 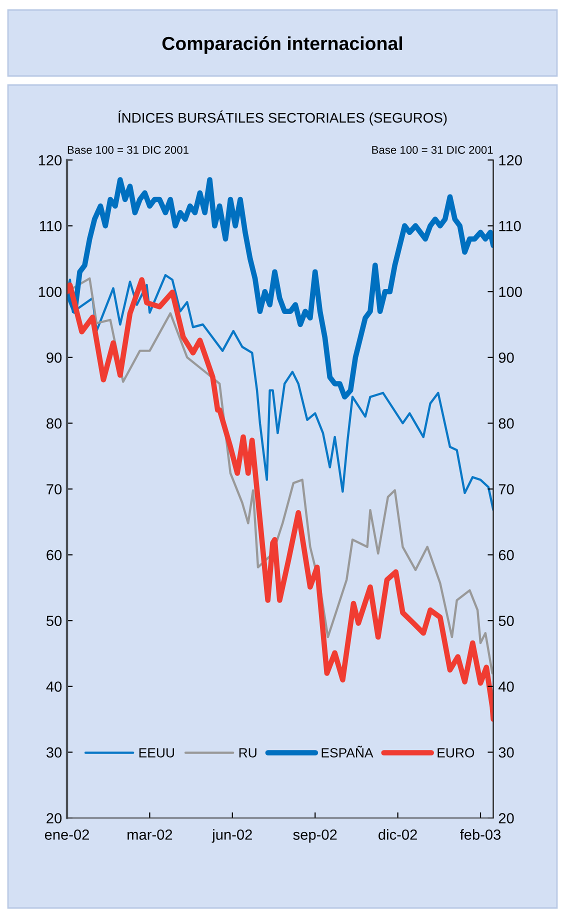 What do you see at coordinates (50, 160) in the screenshot?
I see `y-tick-label: 120` at bounding box center [50, 160].